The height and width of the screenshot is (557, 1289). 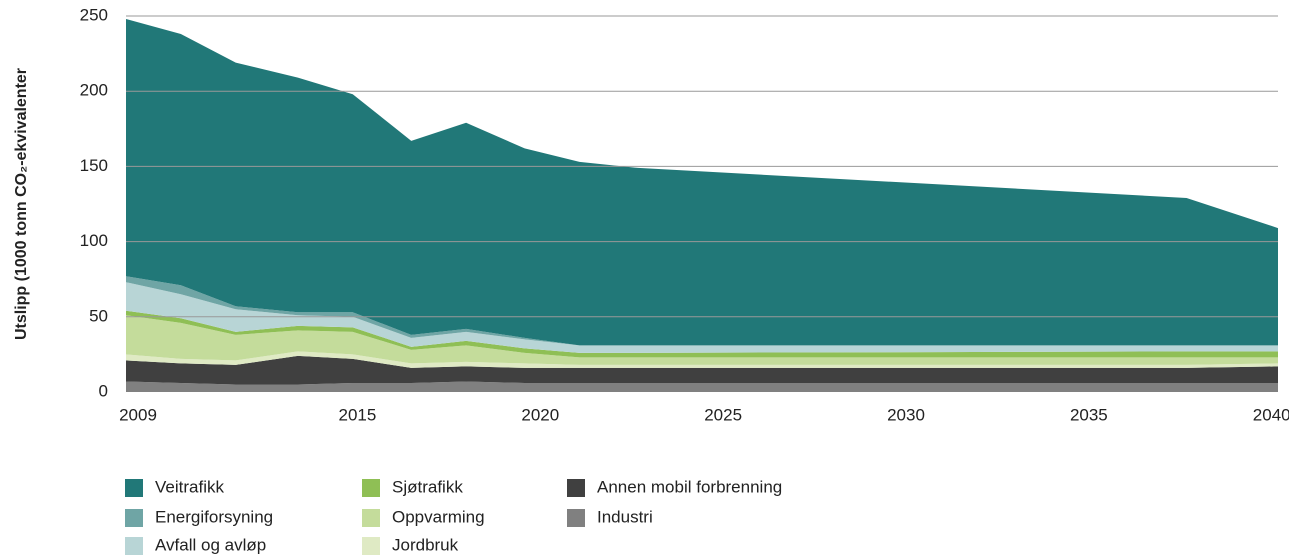 What do you see at coordinates (138, 414) in the screenshot?
I see `x-tick-label: 2009` at bounding box center [138, 414].